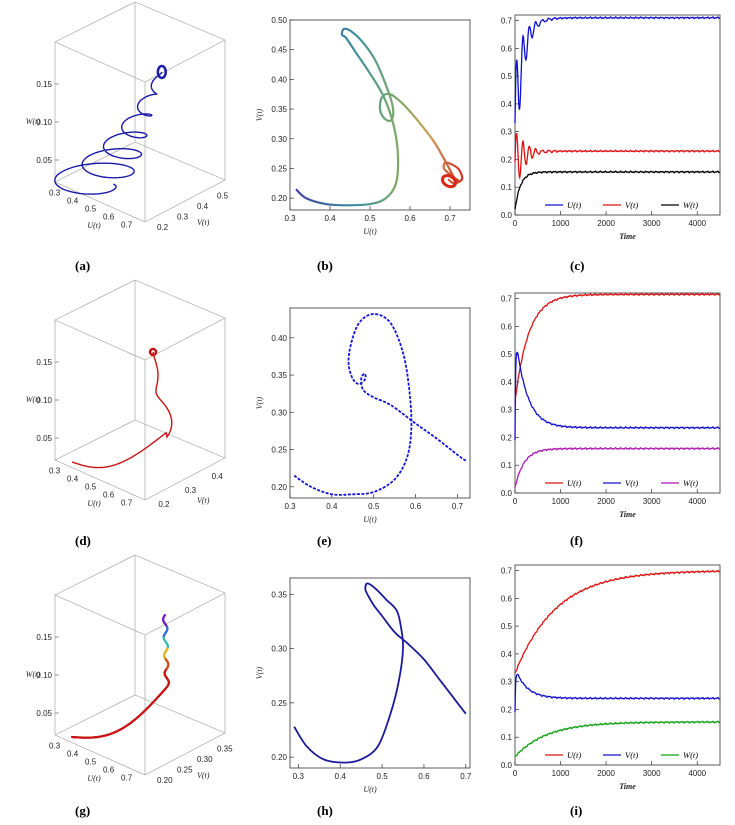  Describe the element at coordinates (561, 773) in the screenshot. I see `x-tick-label: 1000` at that location.